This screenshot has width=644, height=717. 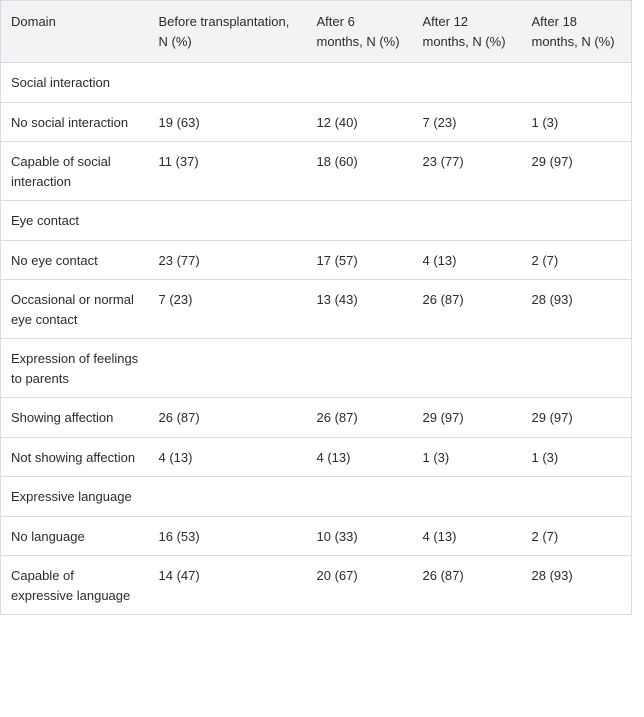 I want to click on table-cell: 17 (57), so click(x=359, y=260).